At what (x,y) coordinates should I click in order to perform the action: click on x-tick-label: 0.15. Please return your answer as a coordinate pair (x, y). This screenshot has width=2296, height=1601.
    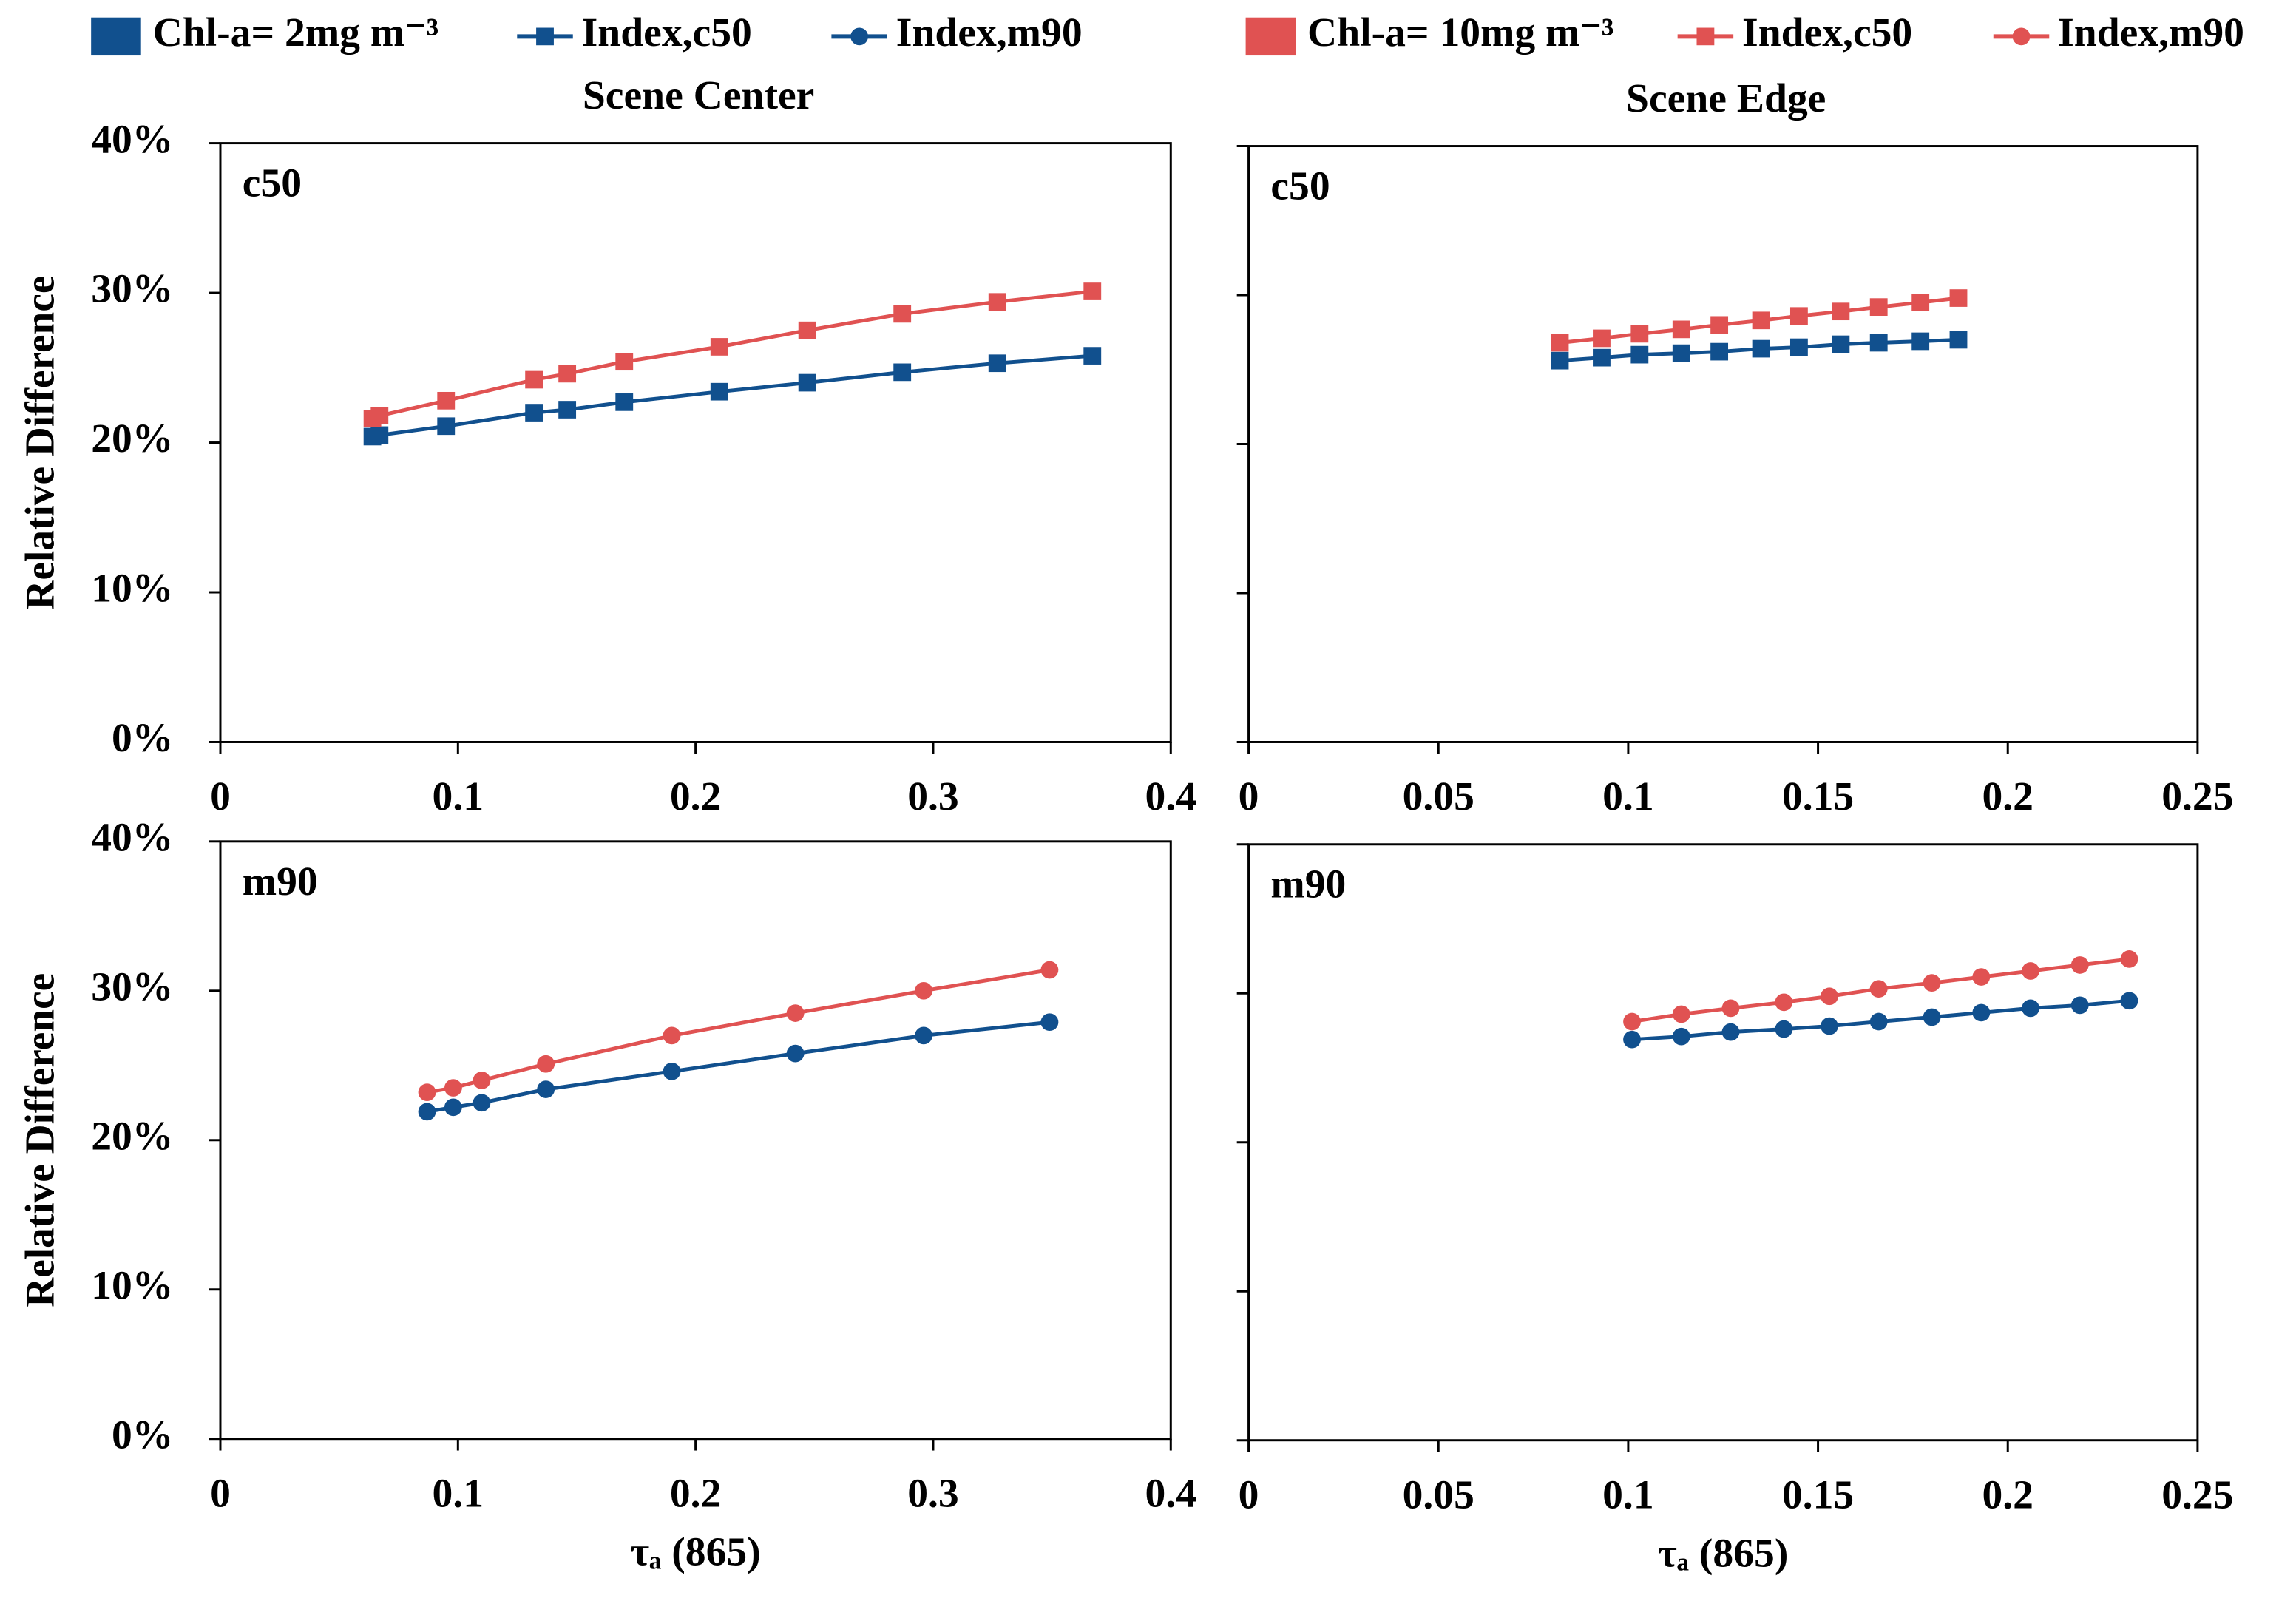
    Looking at the image, I should click on (1818, 796).